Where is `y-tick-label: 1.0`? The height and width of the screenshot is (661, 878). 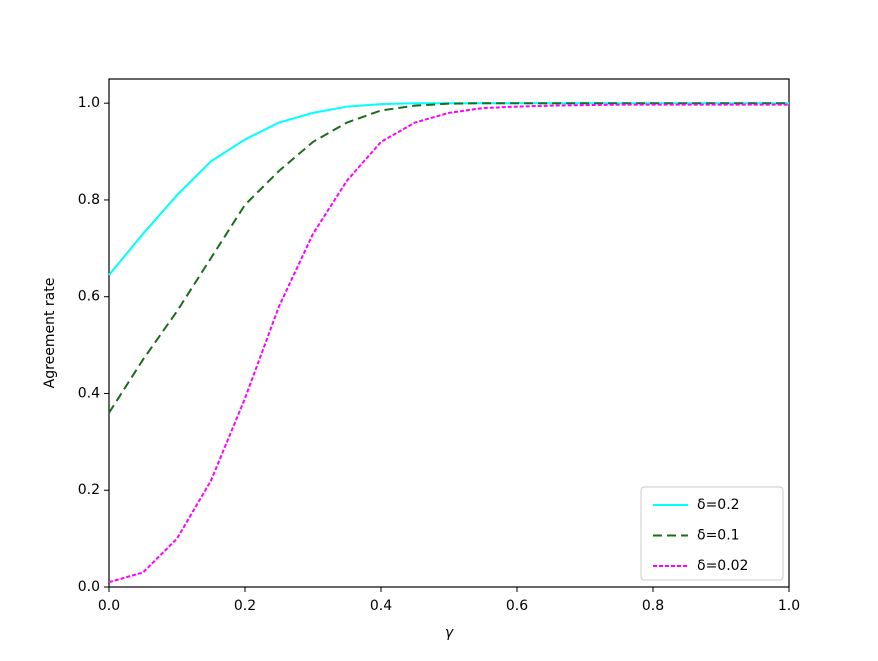
y-tick-label: 1.0 is located at coordinates (89, 103).